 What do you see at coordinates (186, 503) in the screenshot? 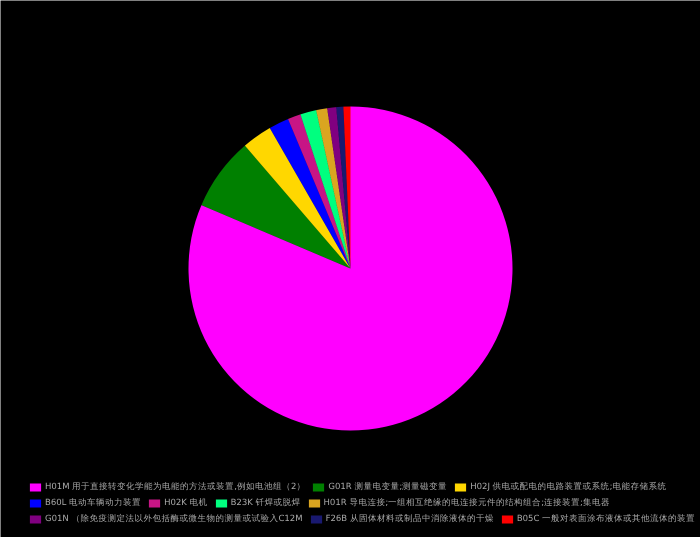
I see `legend-label: H02K 电机` at bounding box center [186, 503].